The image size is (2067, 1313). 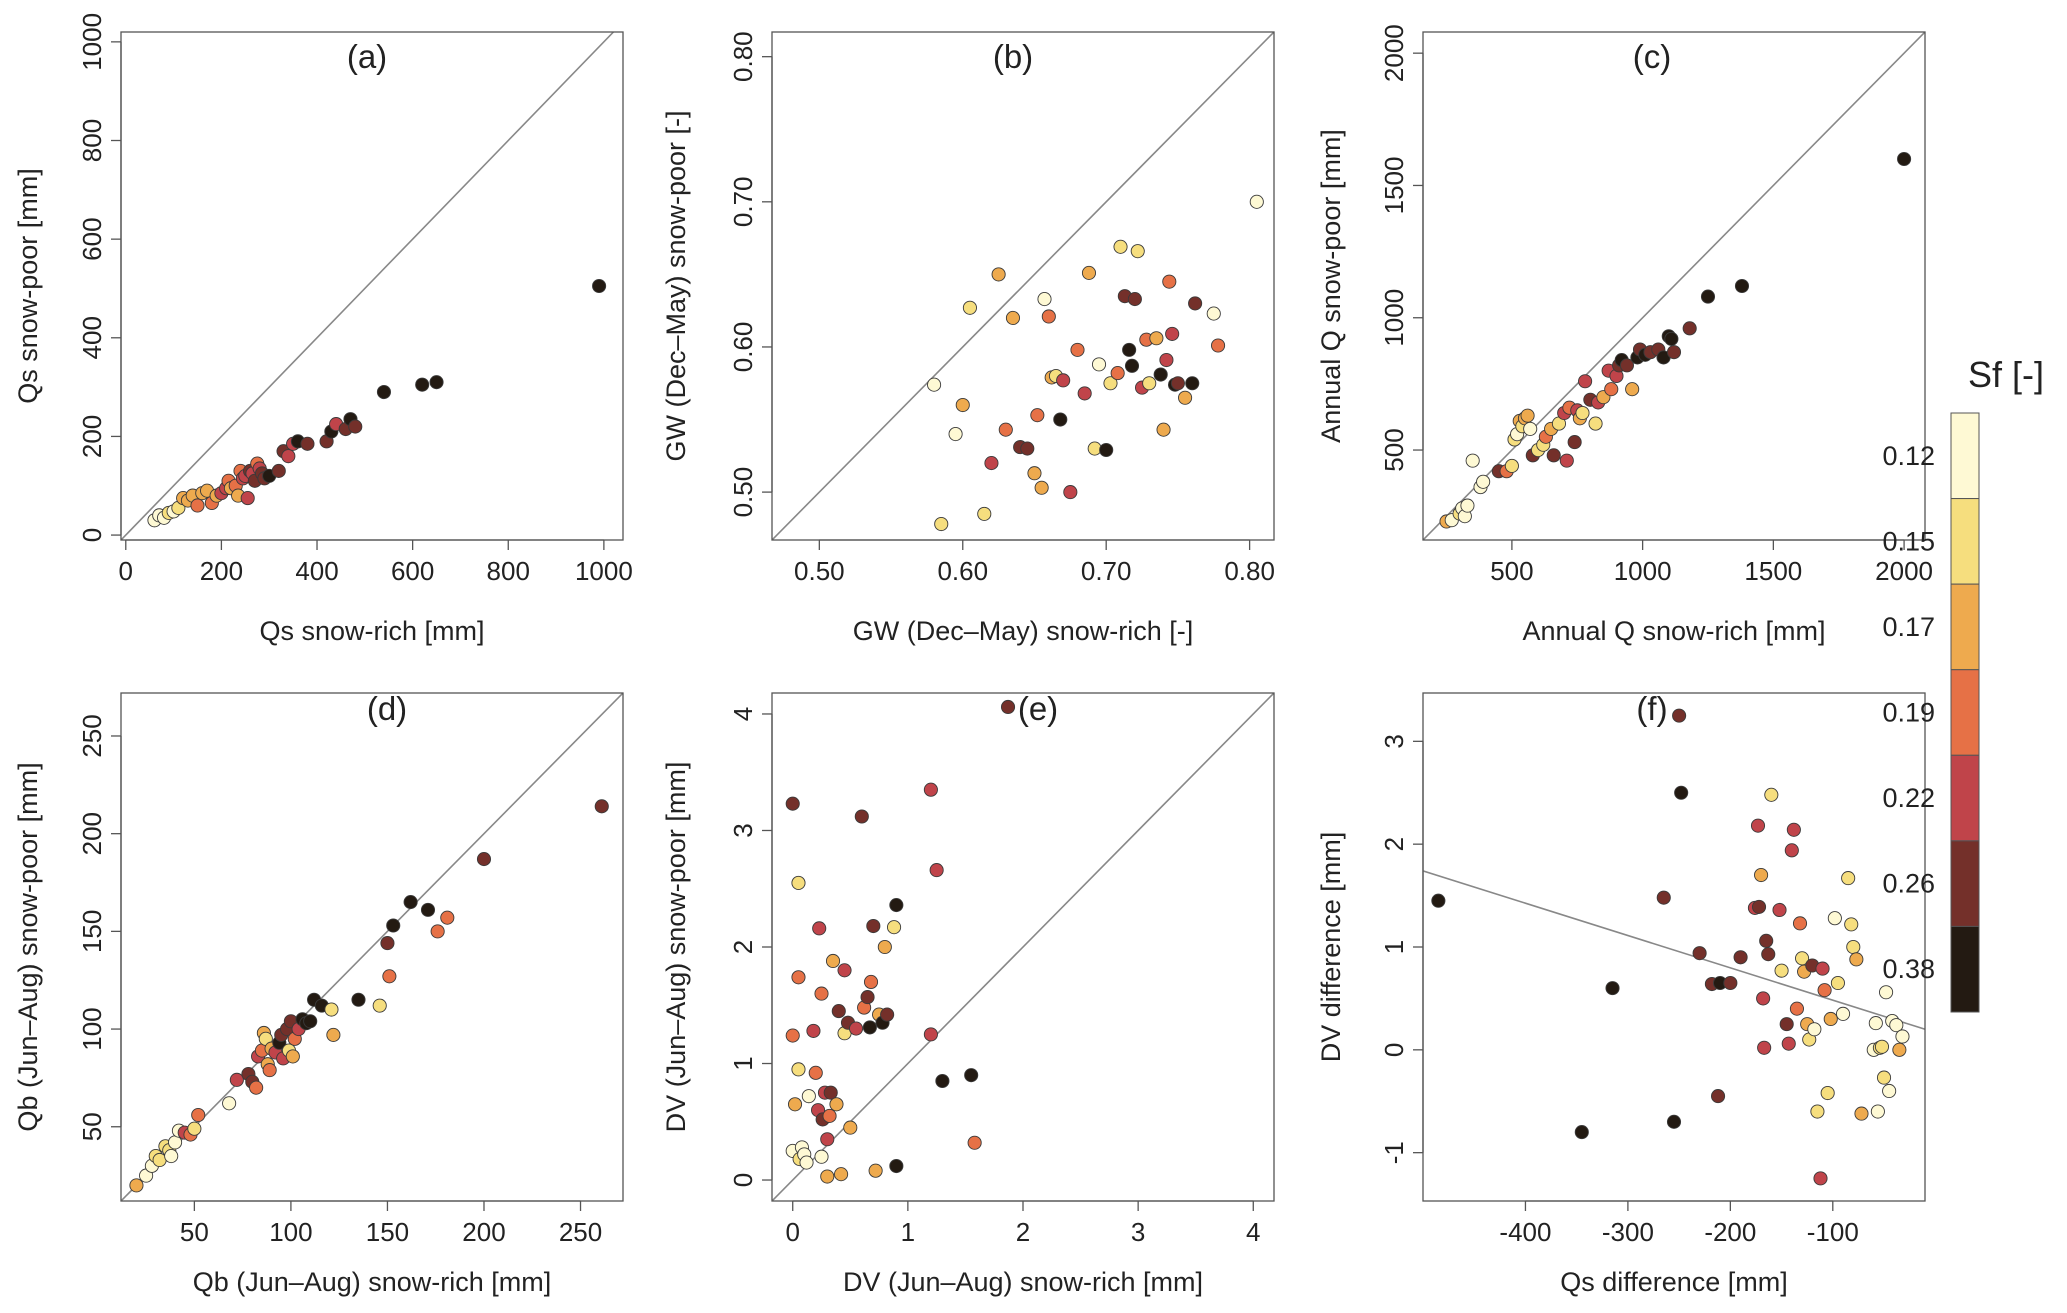 I want to click on panel-d-xtick-label: 150, so click(x=387, y=1232).